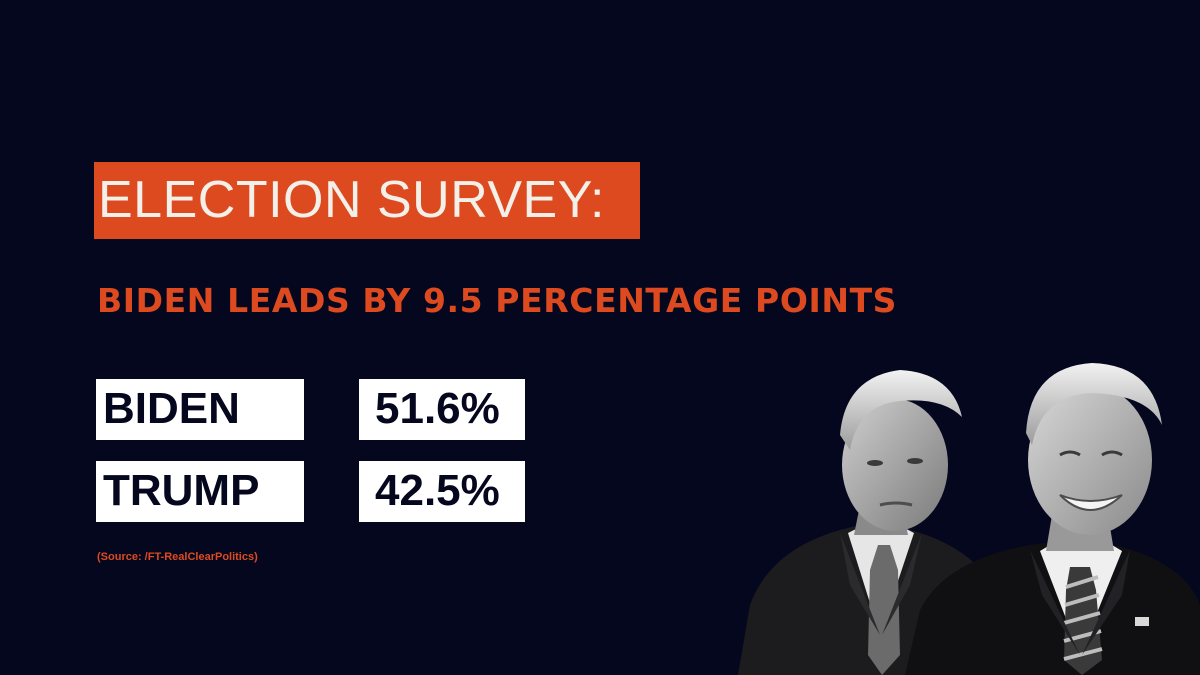 The width and height of the screenshot is (1200, 675). What do you see at coordinates (497, 300) in the screenshot?
I see `subheadline: BIDEN LEADS BY 9.5 PERCENTAGE POINTS` at bounding box center [497, 300].